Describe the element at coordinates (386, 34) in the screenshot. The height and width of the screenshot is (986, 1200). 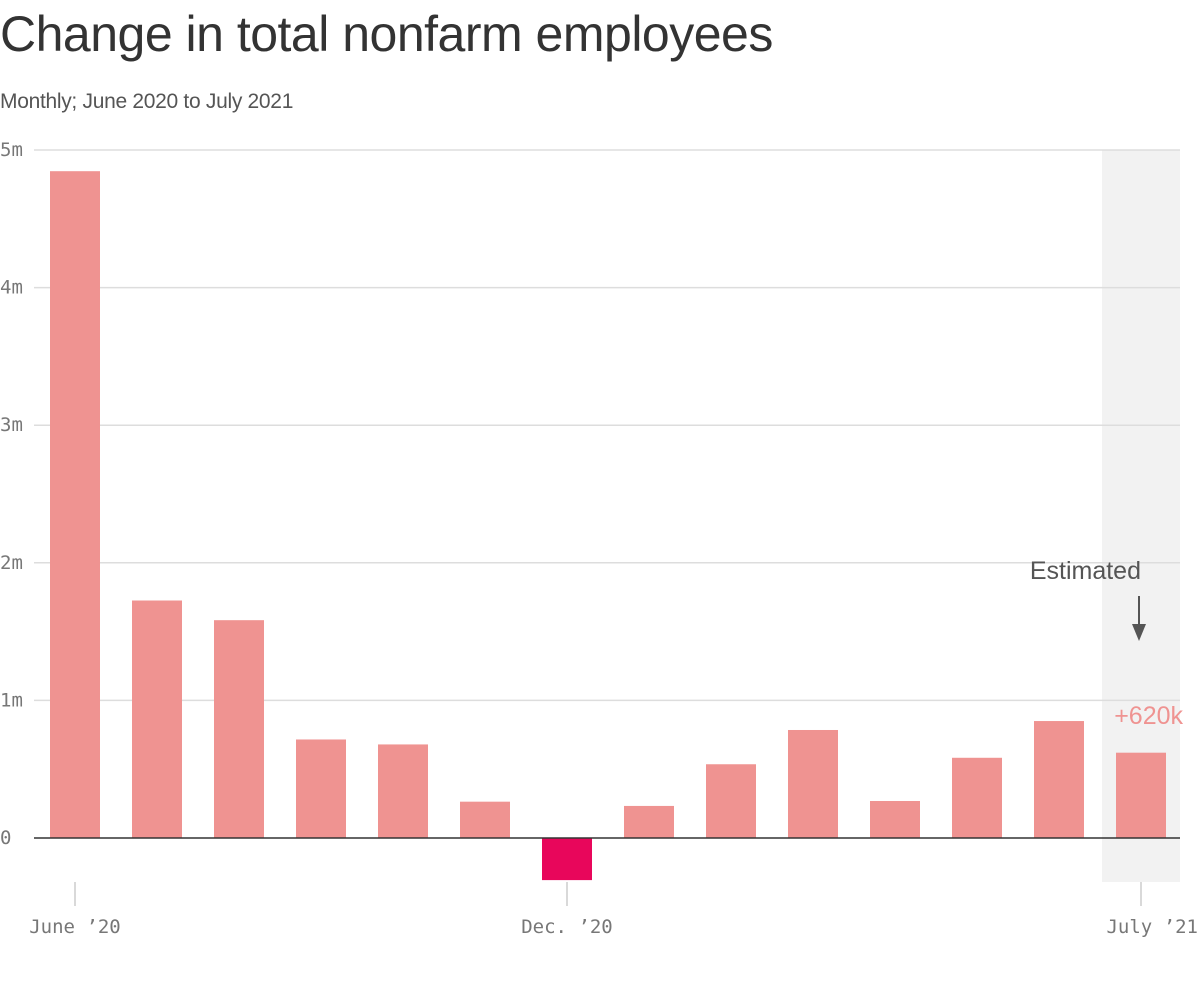
I see `chart-title: Change in total nonfarm employees` at that location.